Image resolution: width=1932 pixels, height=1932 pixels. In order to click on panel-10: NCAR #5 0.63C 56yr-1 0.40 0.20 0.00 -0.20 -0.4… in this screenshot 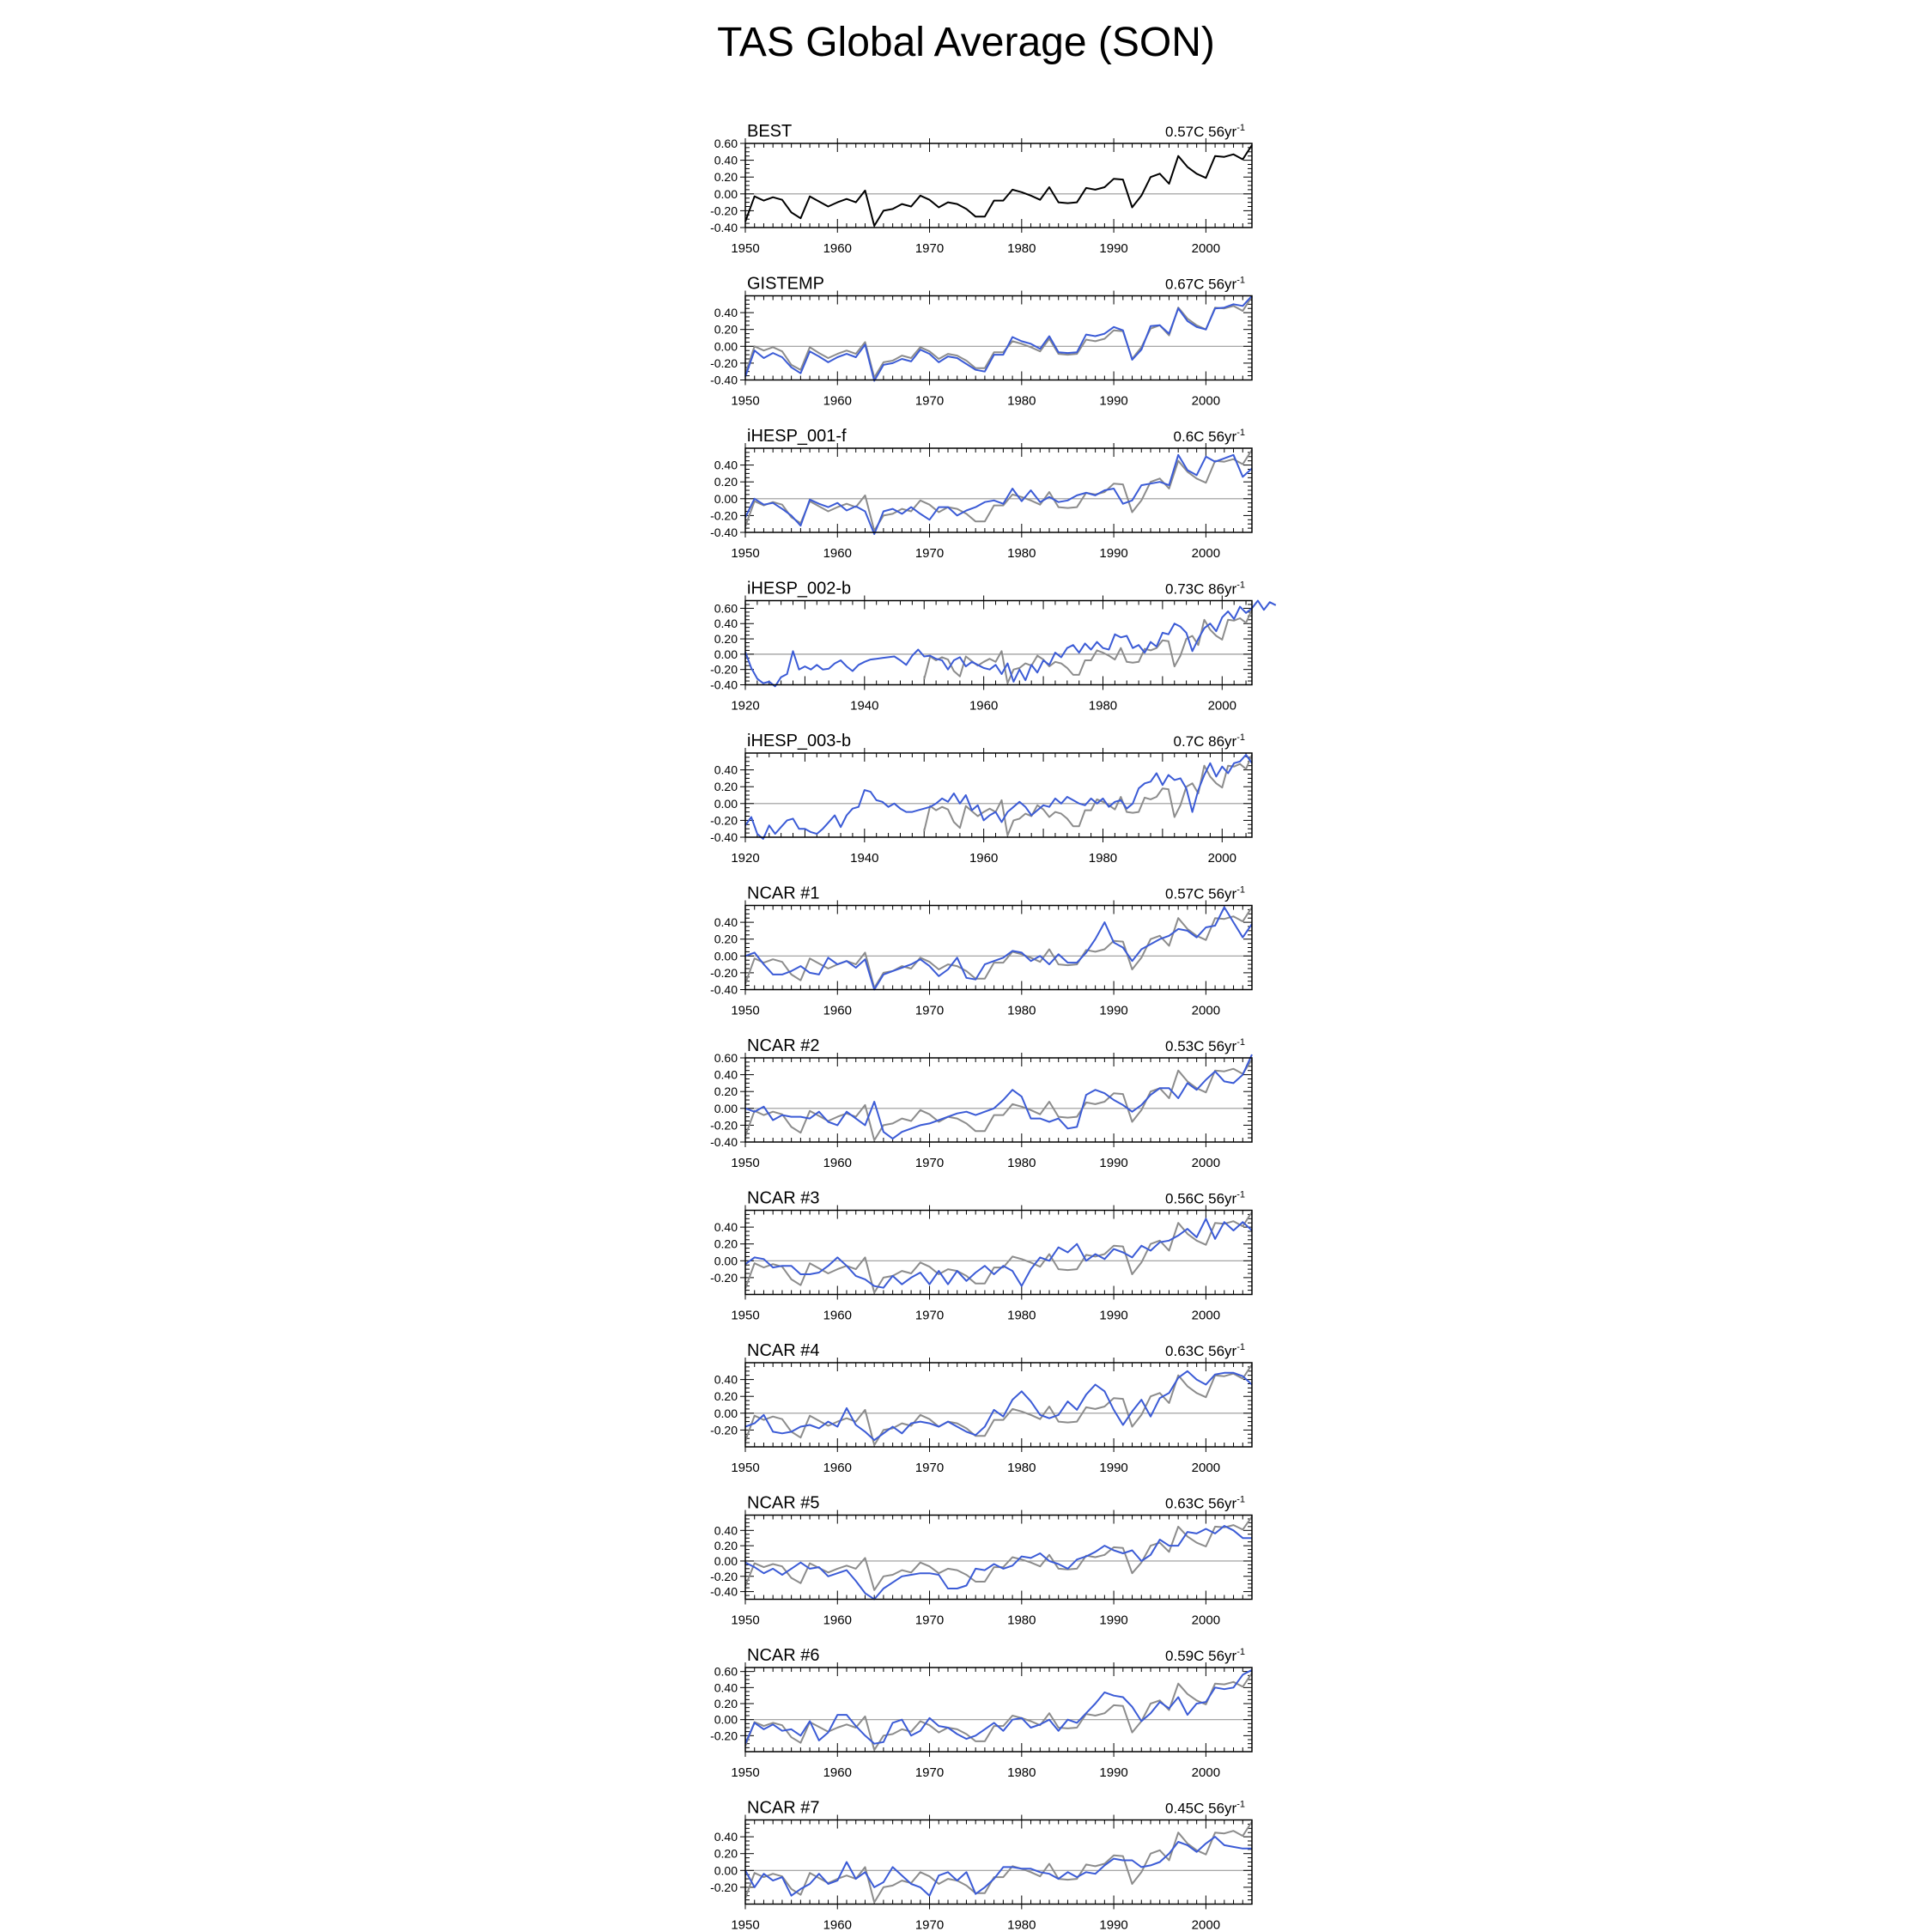, I will do `click(981, 1561)`.